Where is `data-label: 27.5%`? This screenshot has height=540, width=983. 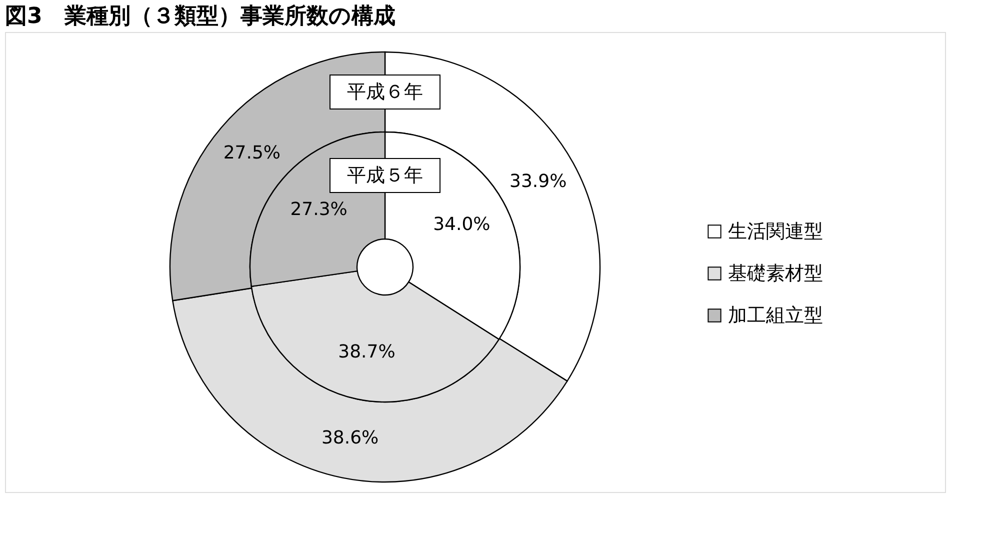 data-label: 27.5% is located at coordinates (252, 153).